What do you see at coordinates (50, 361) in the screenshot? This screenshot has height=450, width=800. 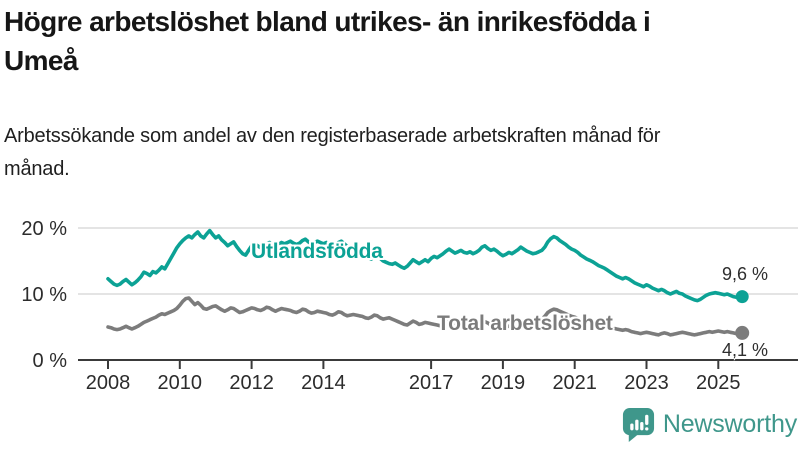 I see `y-tick-label: 0 %` at bounding box center [50, 361].